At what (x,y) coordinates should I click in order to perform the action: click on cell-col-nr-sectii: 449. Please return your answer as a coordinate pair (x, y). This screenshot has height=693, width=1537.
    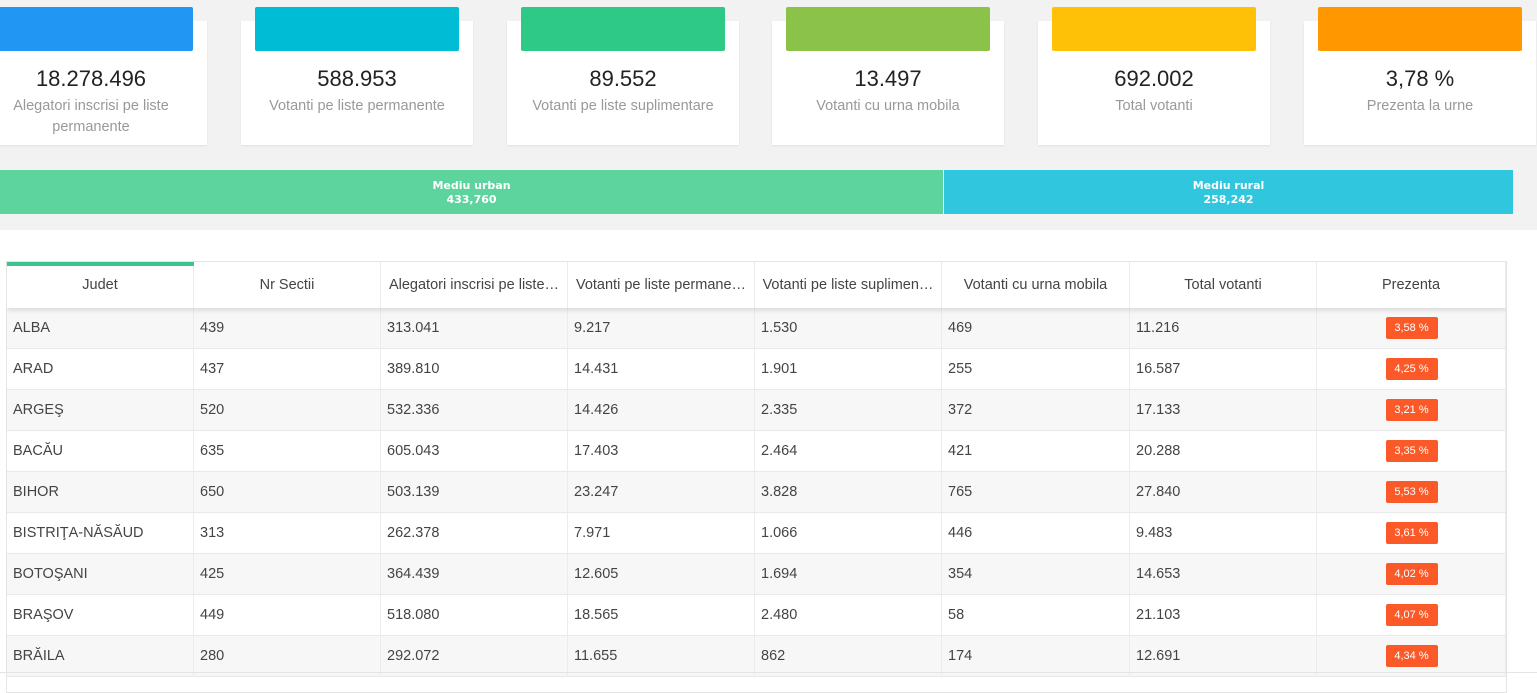
    Looking at the image, I should click on (287, 615).